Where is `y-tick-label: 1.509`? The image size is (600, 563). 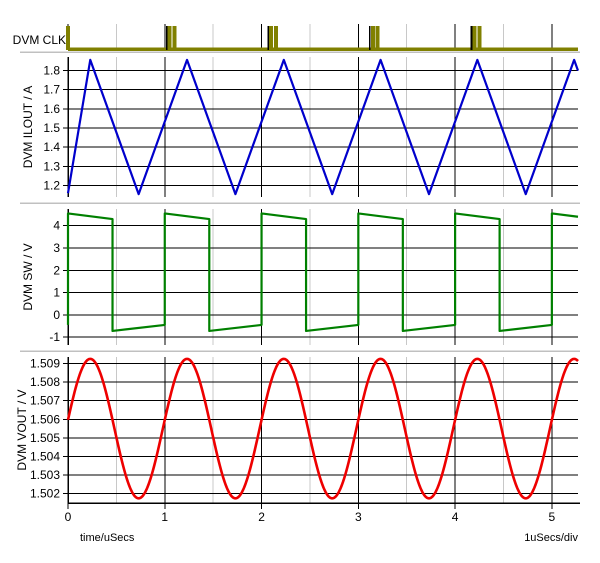 y-tick-label: 1.509 is located at coordinates (45, 364).